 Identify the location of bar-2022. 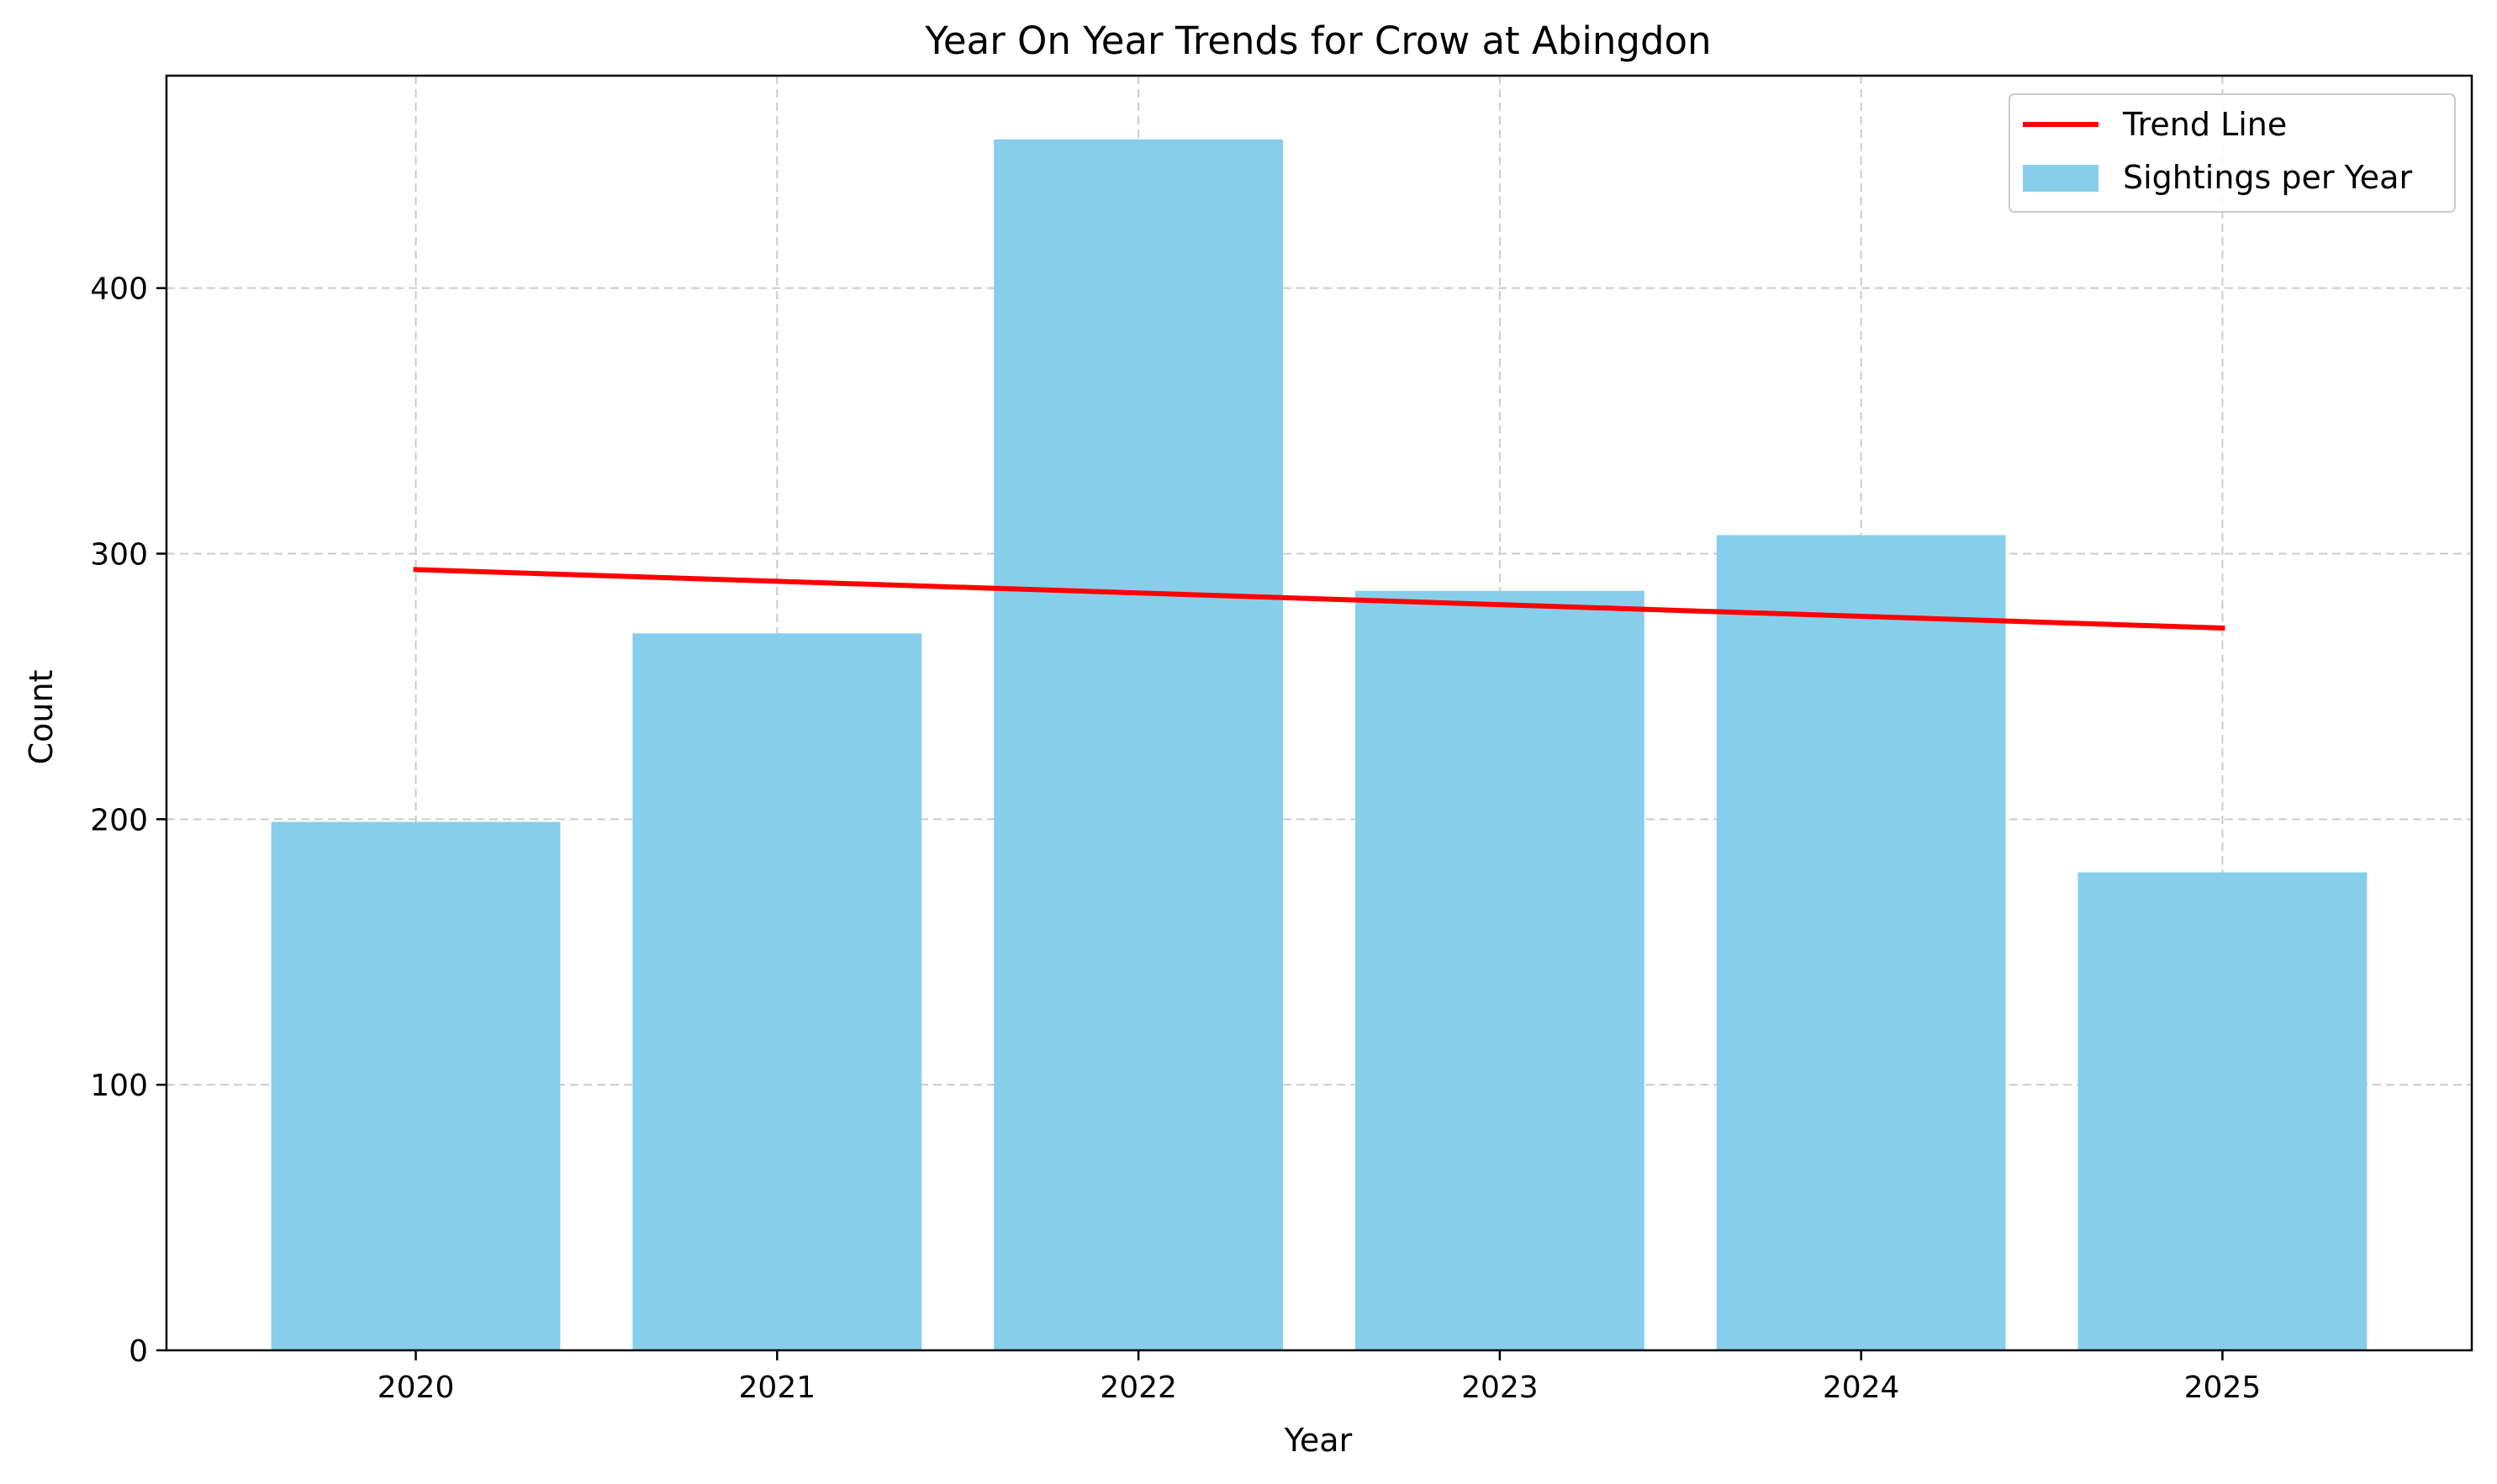
(1139, 744).